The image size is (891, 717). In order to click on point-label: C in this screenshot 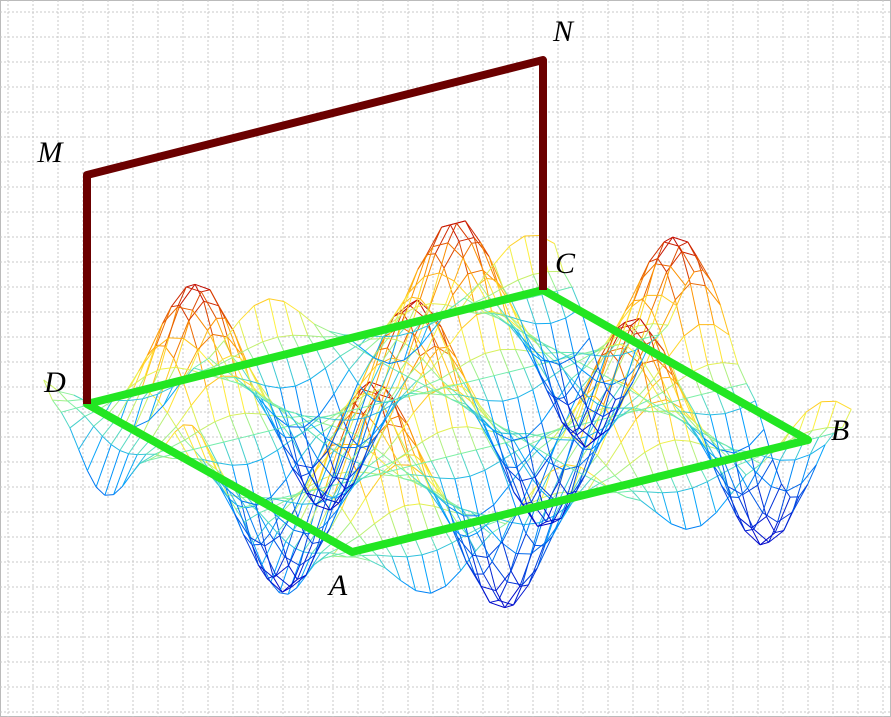, I will do `click(565, 263)`.